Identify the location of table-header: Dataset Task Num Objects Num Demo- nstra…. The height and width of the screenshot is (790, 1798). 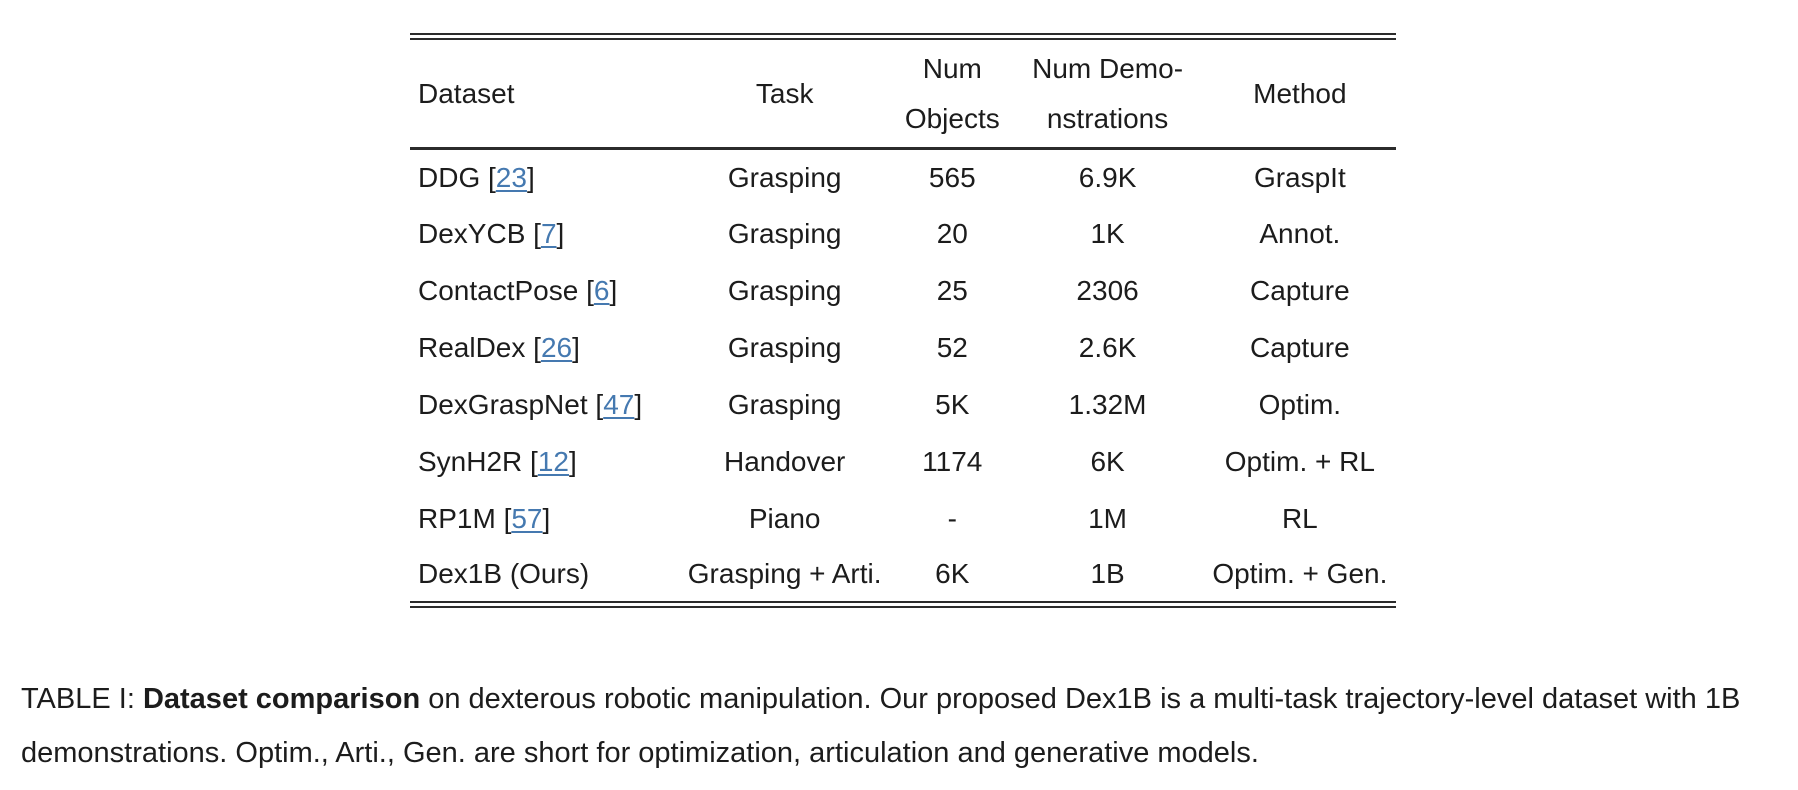
(903, 93).